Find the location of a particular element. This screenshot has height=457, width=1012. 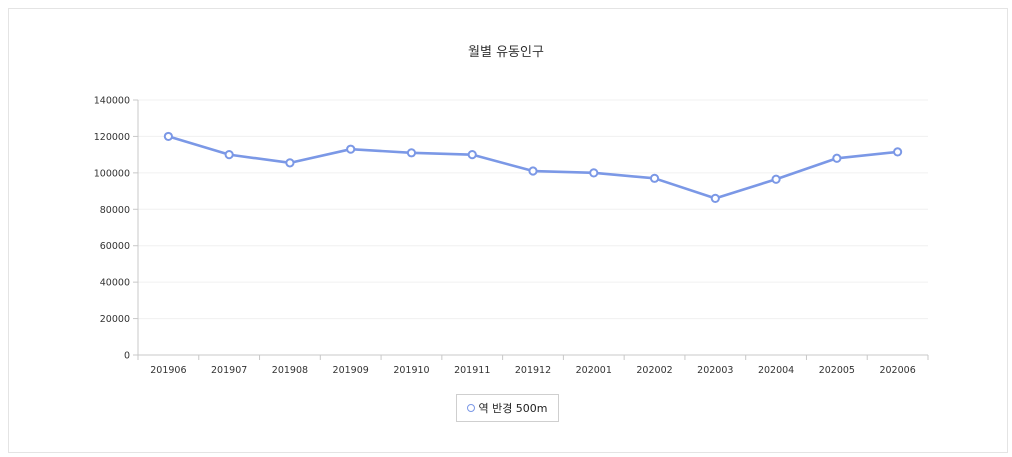

legend-marker-icon is located at coordinates (471, 408).